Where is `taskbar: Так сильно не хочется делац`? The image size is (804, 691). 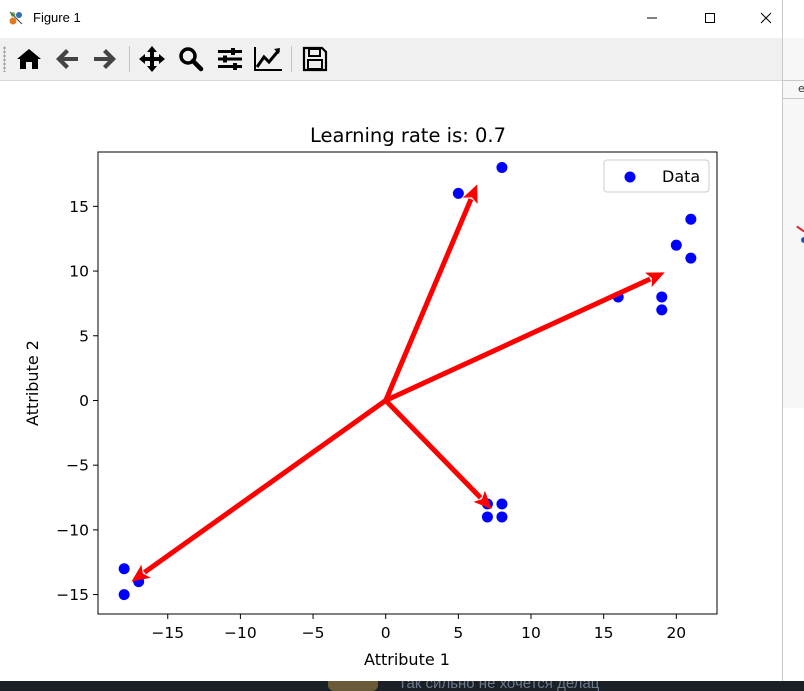
taskbar: Так сильно не хочется делац is located at coordinates (402, 686).